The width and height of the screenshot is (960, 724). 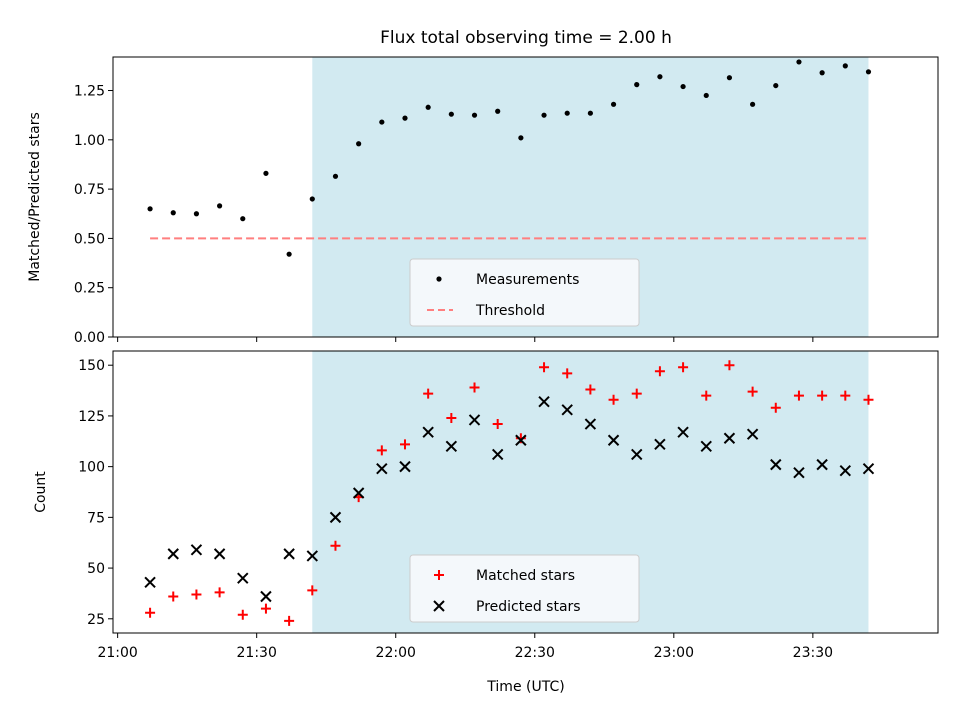 I want to click on chart-title: Flux total observing time = 2.00 h, so click(x=526, y=38).